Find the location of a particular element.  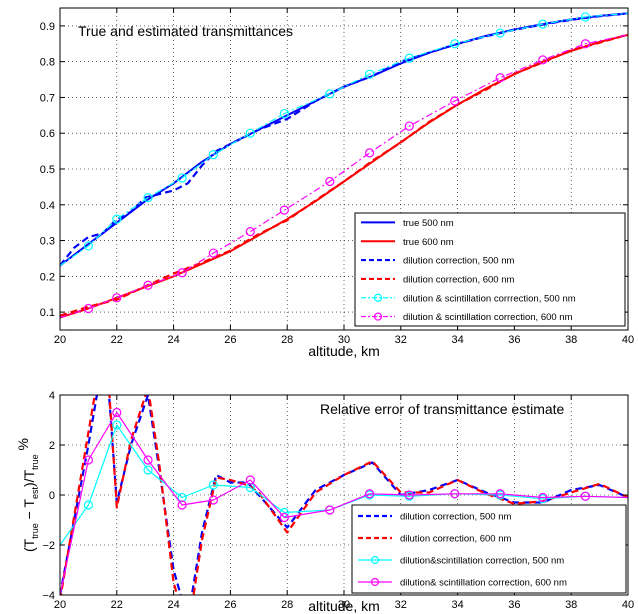

x-tick-label: 38 is located at coordinates (571, 340).